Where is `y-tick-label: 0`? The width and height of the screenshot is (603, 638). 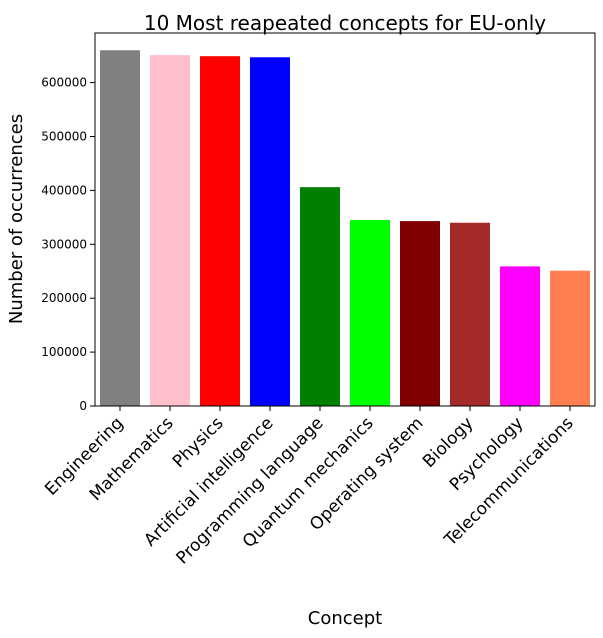 y-tick-label: 0 is located at coordinates (83, 406).